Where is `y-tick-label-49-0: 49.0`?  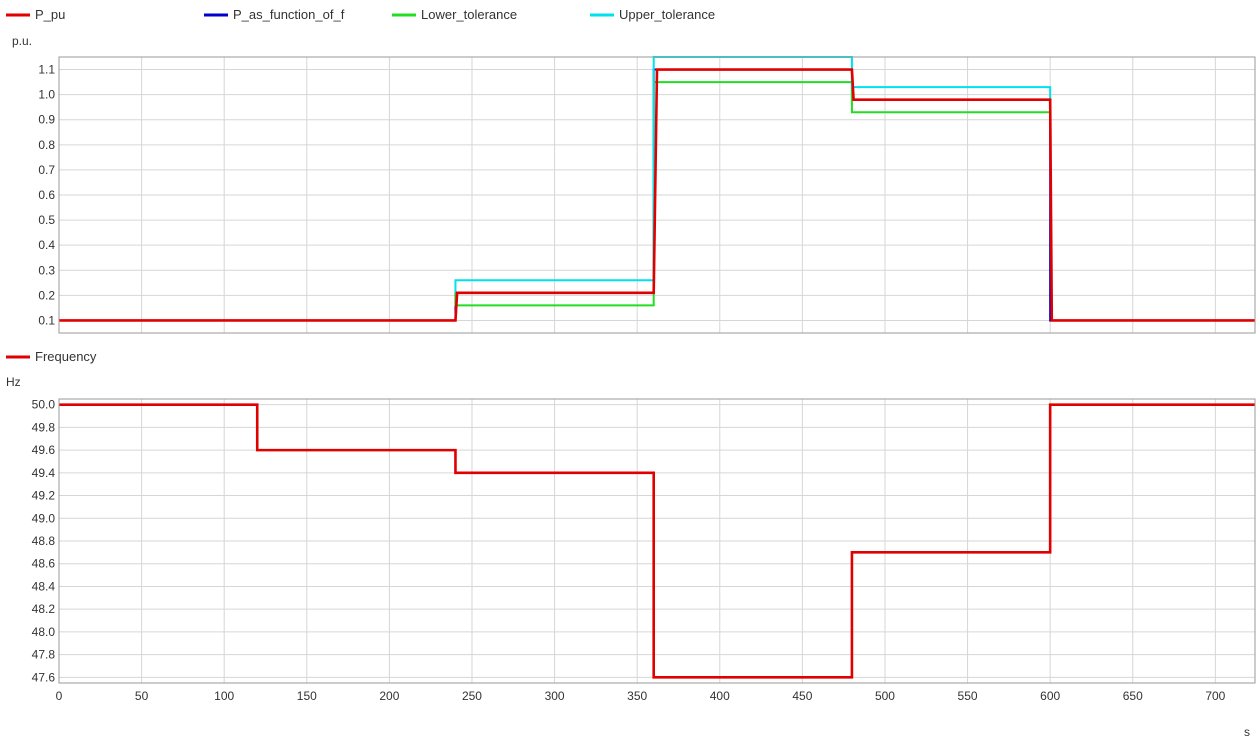 y-tick-label-49-0: 49.0 is located at coordinates (44, 518).